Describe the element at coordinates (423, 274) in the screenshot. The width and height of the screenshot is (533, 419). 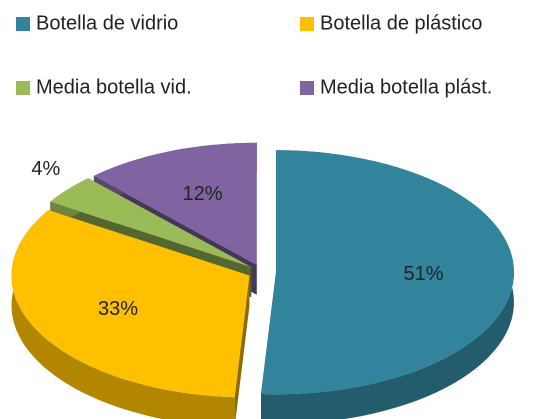
I see `data-label: 51%` at that location.